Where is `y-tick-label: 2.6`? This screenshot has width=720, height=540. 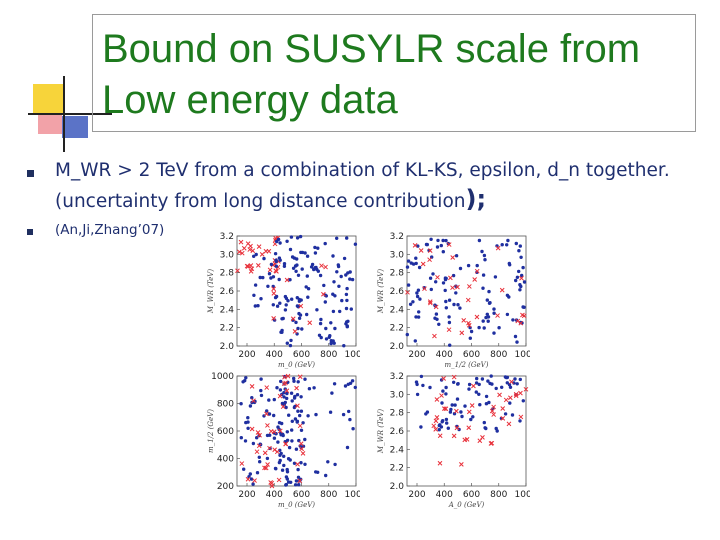
y-tick-label: 2.6 is located at coordinates (397, 432).